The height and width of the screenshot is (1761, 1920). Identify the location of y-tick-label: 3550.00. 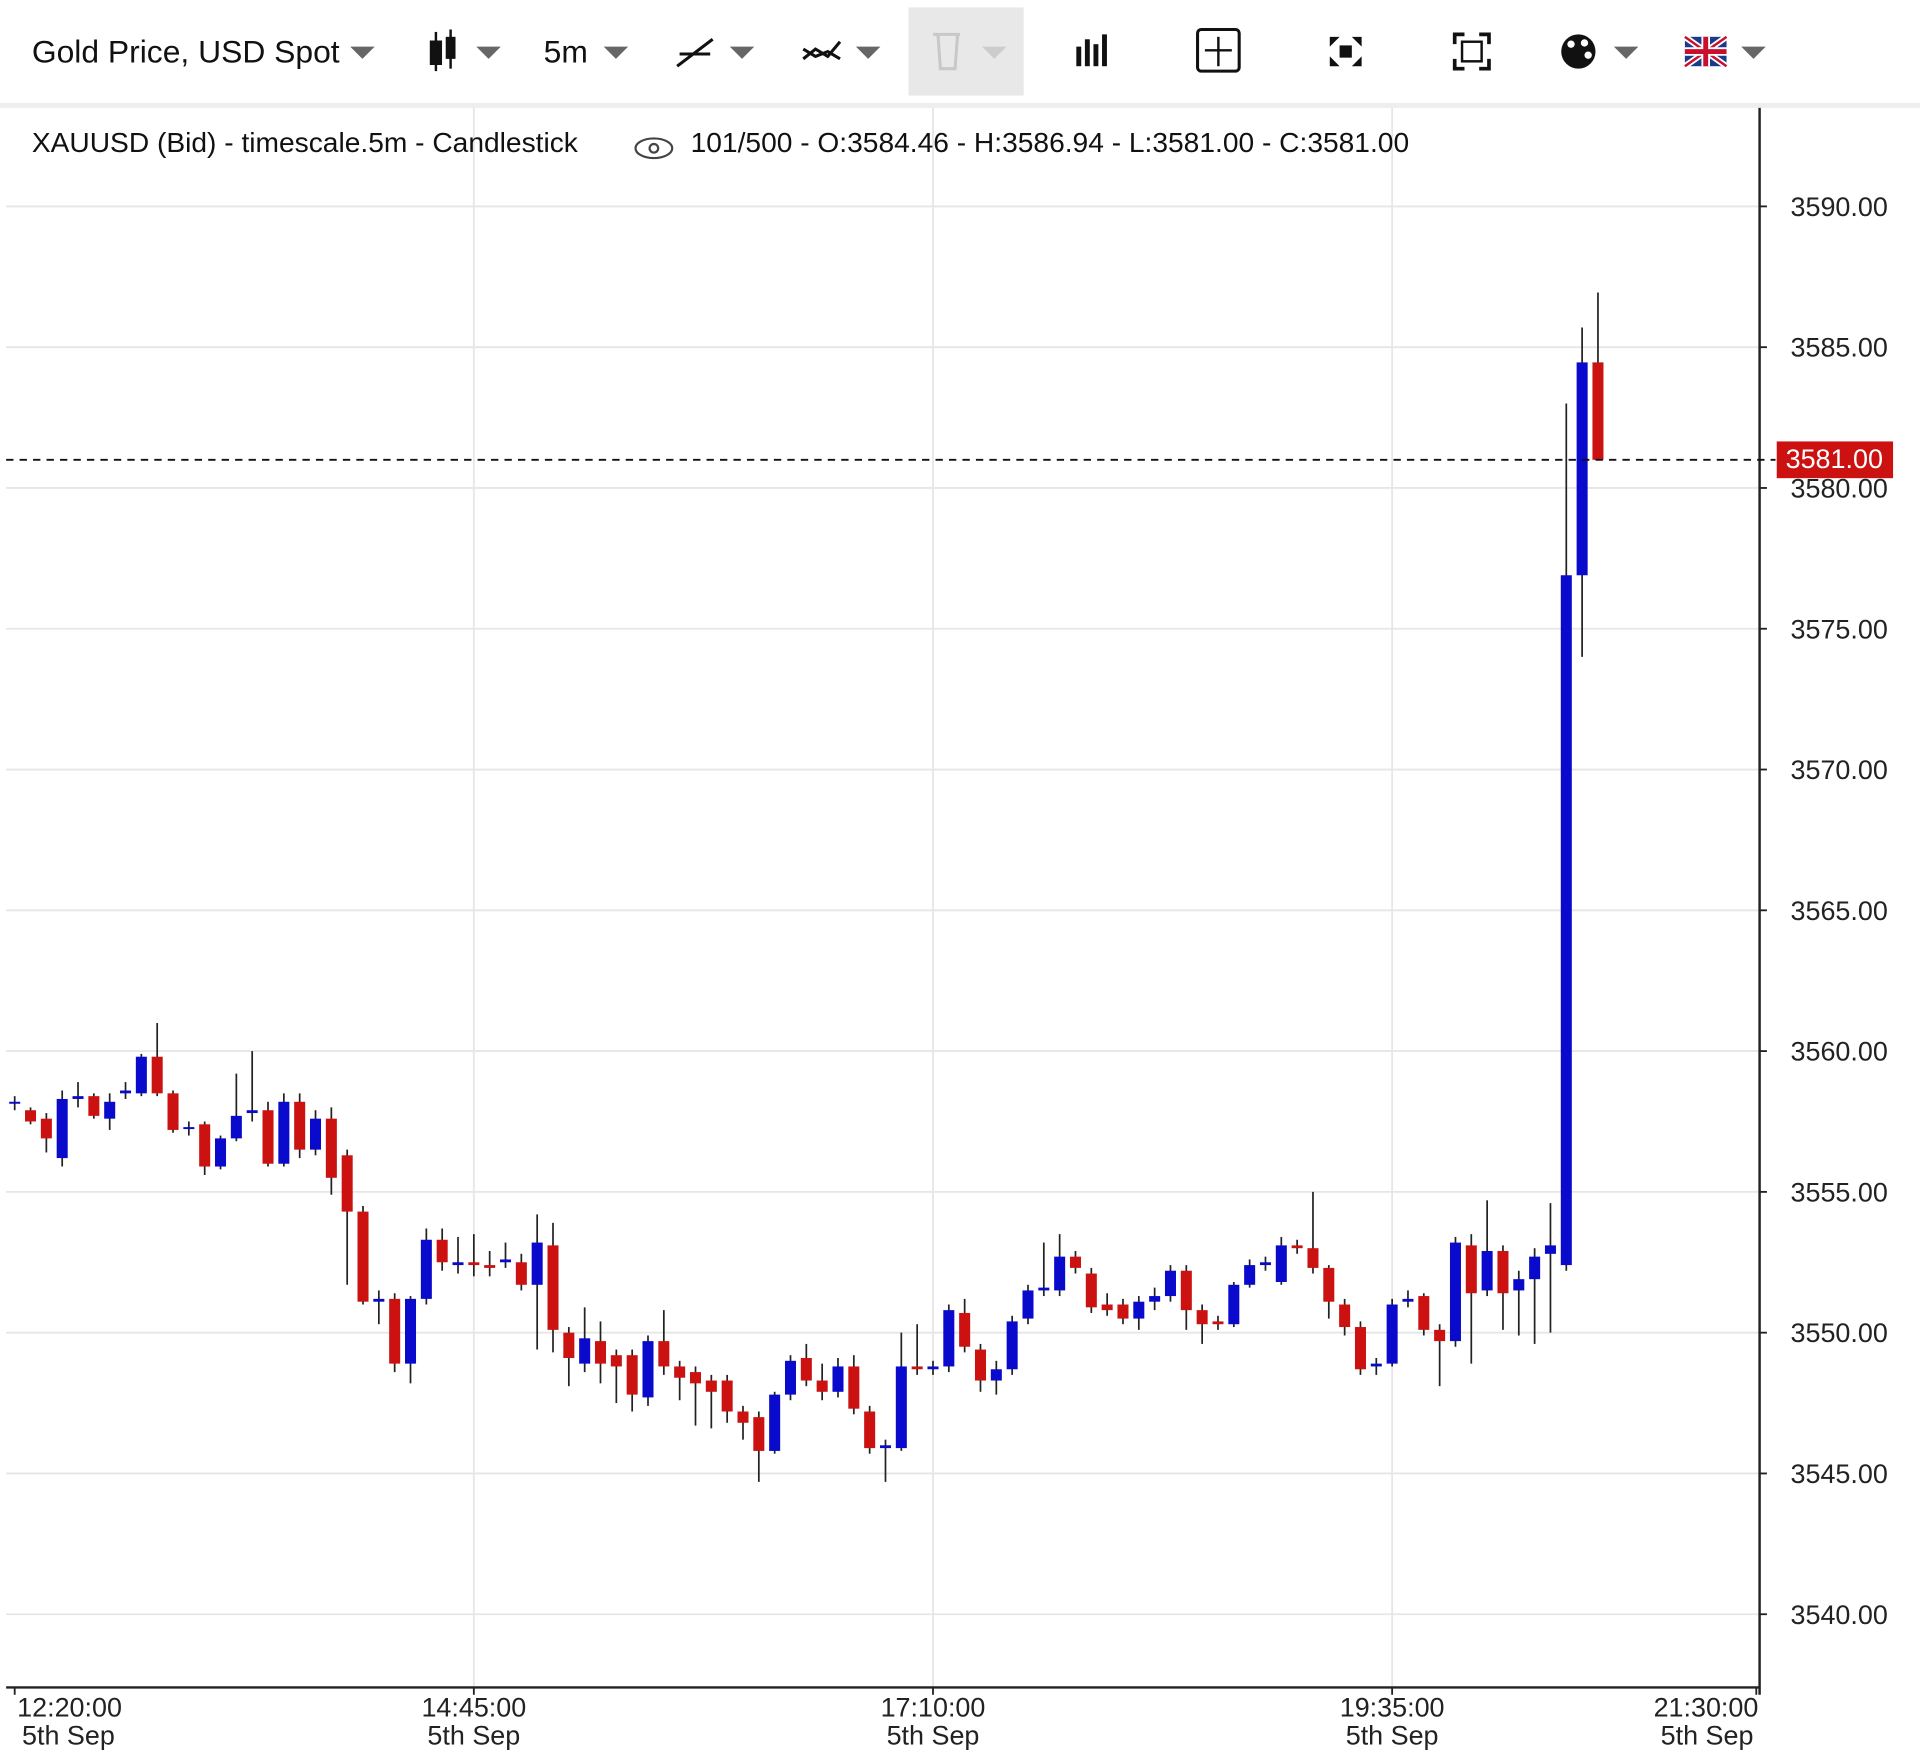
(1839, 1333).